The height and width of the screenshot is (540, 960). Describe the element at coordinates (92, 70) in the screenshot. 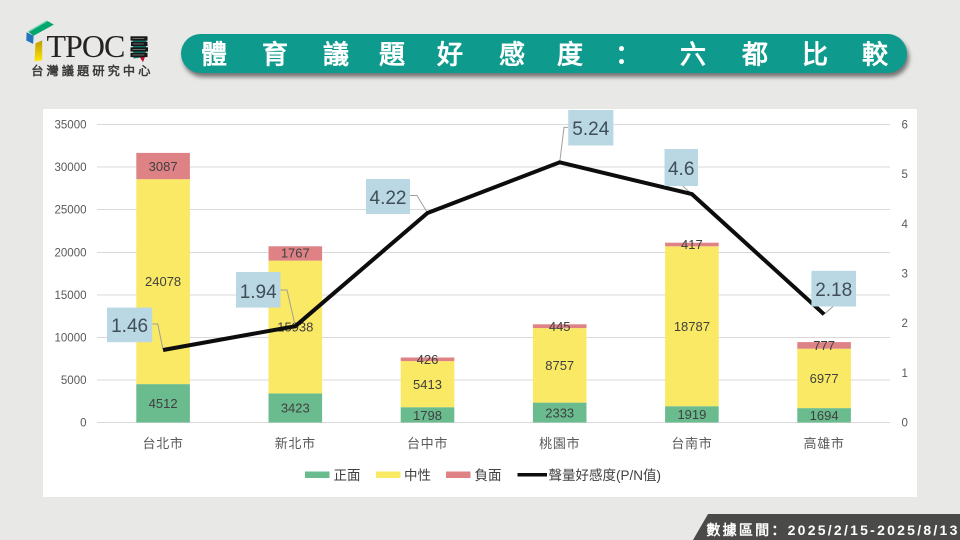

I see `svg-text: 台灣議題研究中心` at that location.